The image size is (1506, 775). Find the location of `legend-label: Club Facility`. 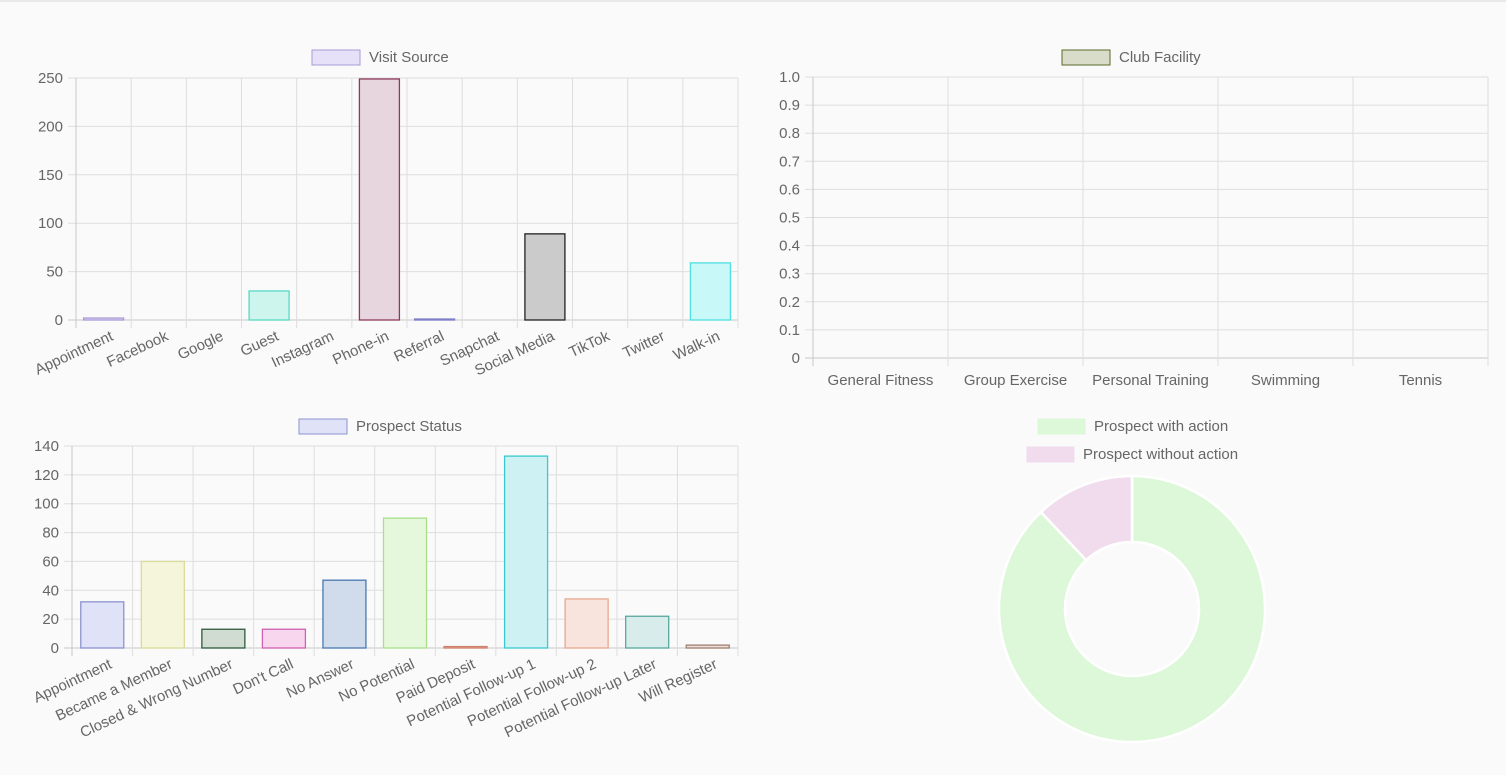

legend-label: Club Facility is located at coordinates (1160, 57).